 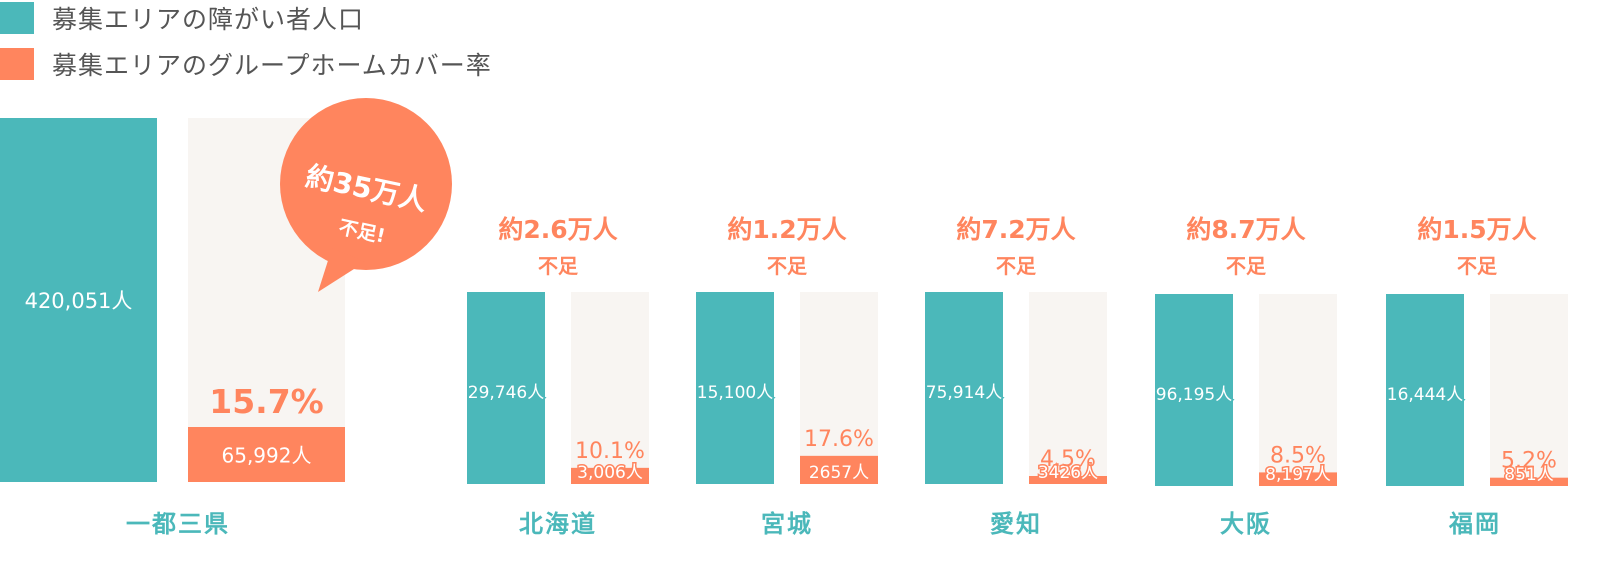 What do you see at coordinates (17, 18) in the screenshot?
I see `legend-swatch-population` at bounding box center [17, 18].